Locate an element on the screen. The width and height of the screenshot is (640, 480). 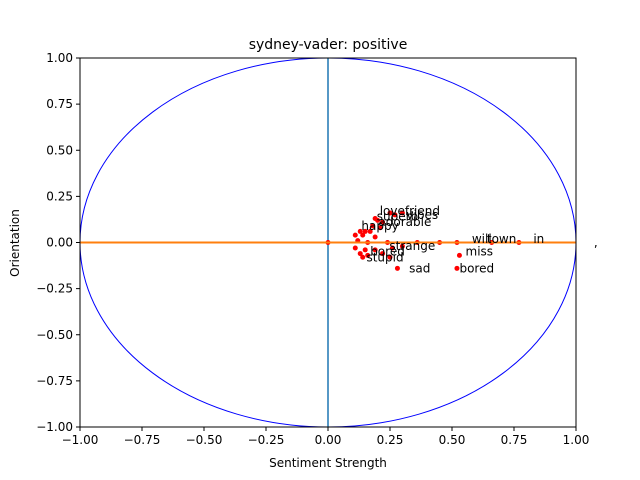
y-tick-label: 0.25 is located at coordinates (59, 196).